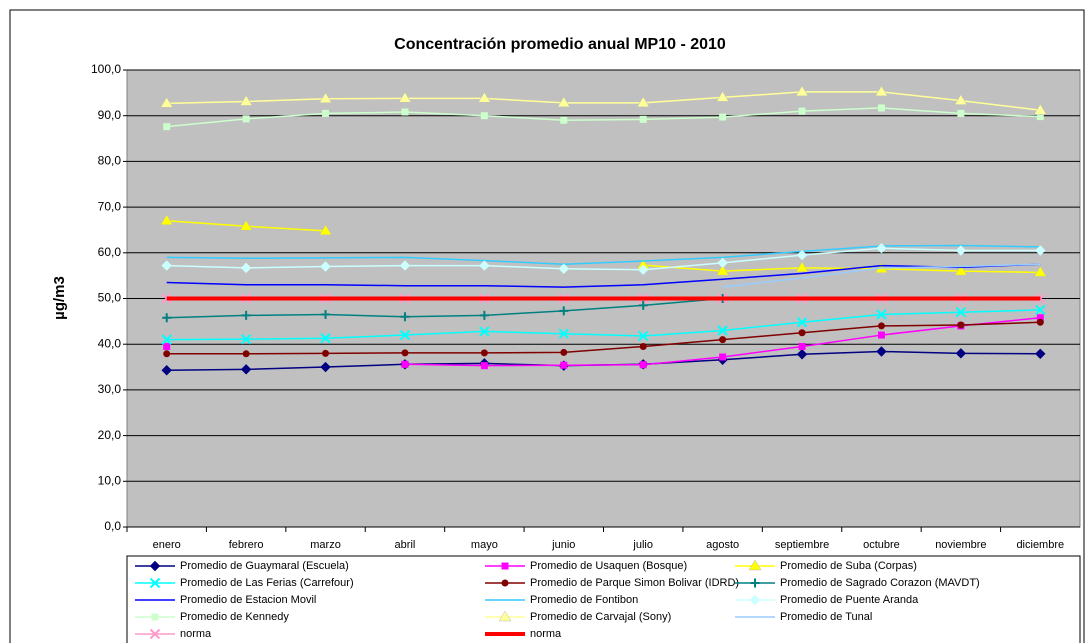 The image size is (1086, 643). Describe the element at coordinates (563, 545) in the screenshot. I see `x-tick-label: junio` at that location.